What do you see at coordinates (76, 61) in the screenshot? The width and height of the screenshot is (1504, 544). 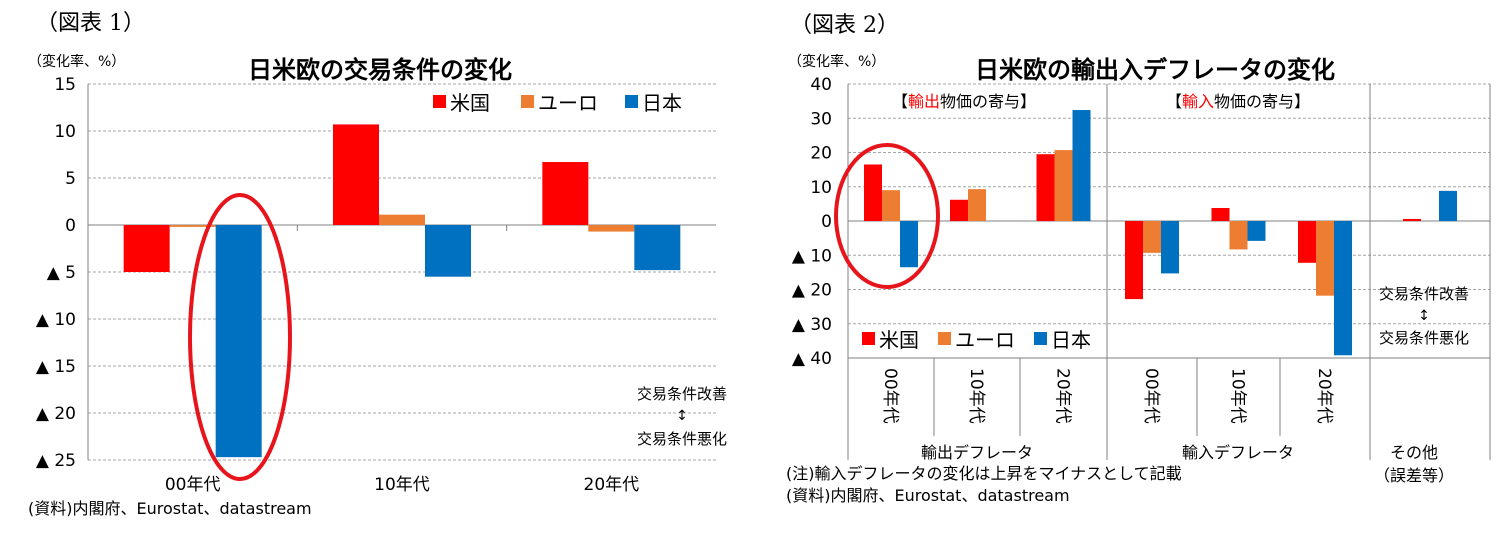 I see `figure-1-unit-label: （変化率、%）` at bounding box center [76, 61].